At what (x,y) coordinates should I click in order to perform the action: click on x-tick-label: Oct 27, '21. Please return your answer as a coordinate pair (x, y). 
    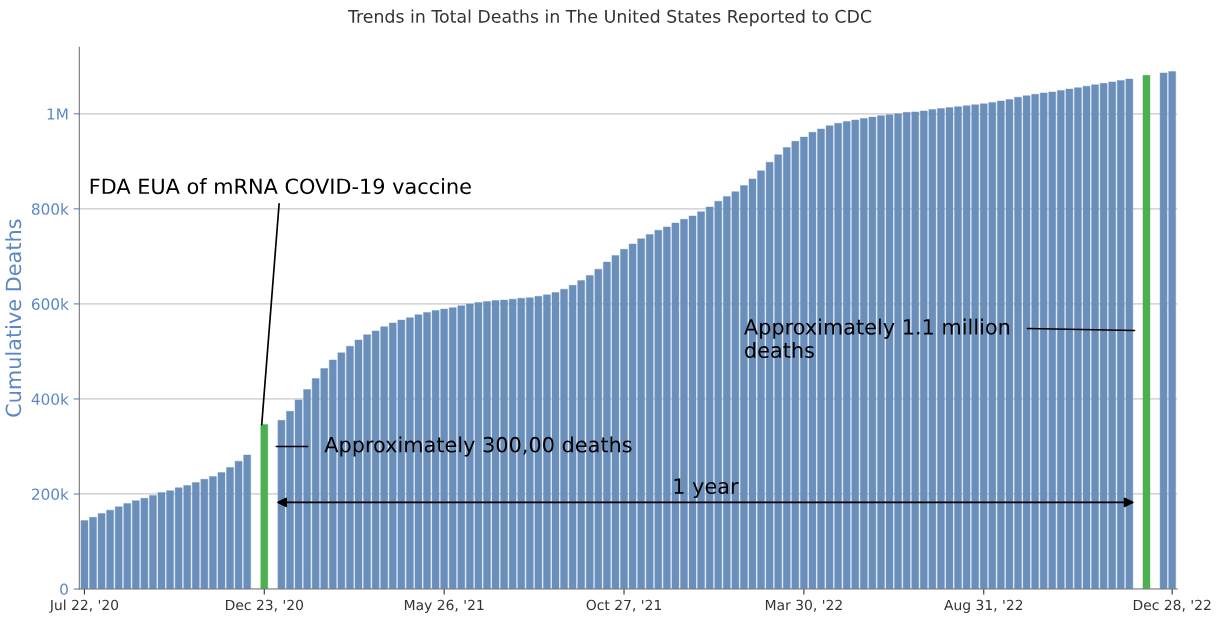
    Looking at the image, I should click on (623, 605).